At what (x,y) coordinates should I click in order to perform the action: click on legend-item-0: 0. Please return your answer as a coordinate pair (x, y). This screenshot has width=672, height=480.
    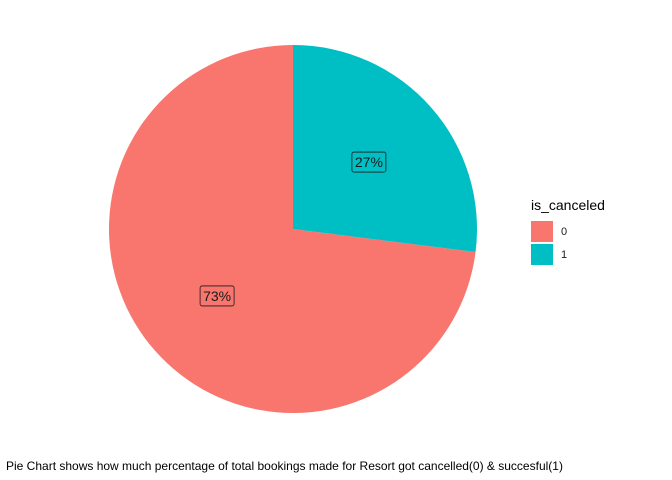
    Looking at the image, I should click on (549, 231).